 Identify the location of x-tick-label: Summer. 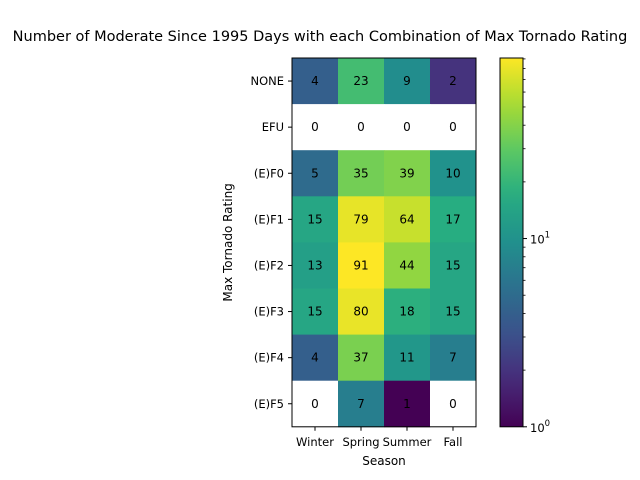
(407, 442).